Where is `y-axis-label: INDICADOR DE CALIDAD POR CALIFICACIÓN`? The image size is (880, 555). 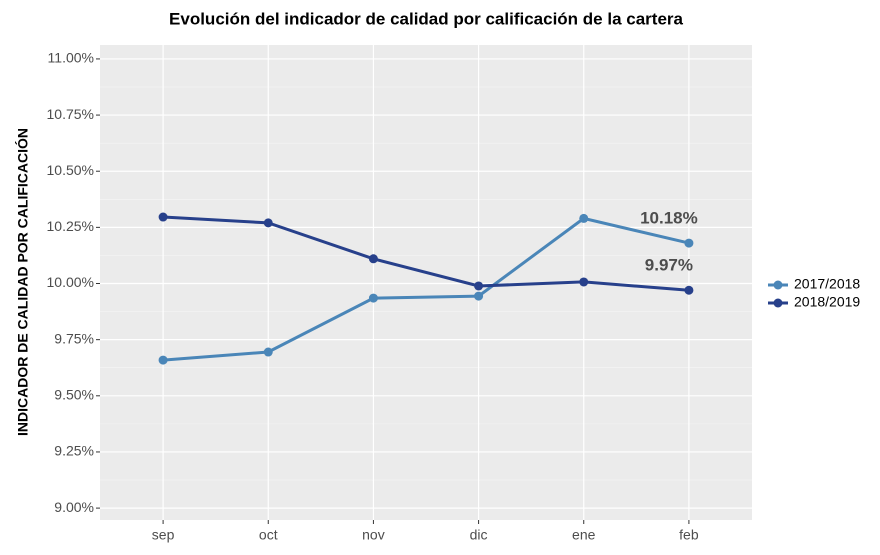 y-axis-label: INDICADOR DE CALIDAD POR CALIFICACIÓN is located at coordinates (22, 282).